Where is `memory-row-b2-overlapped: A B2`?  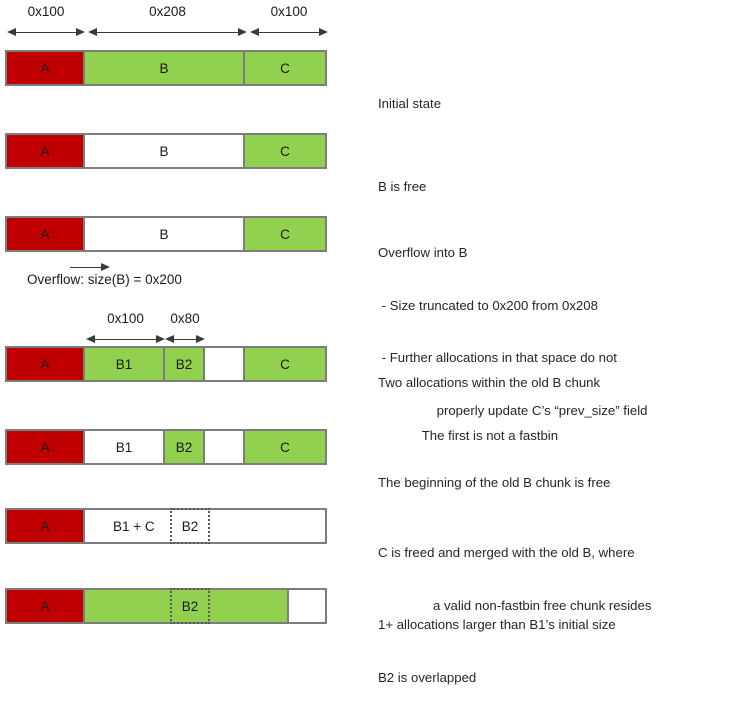 memory-row-b2-overlapped: A B2 is located at coordinates (166, 606).